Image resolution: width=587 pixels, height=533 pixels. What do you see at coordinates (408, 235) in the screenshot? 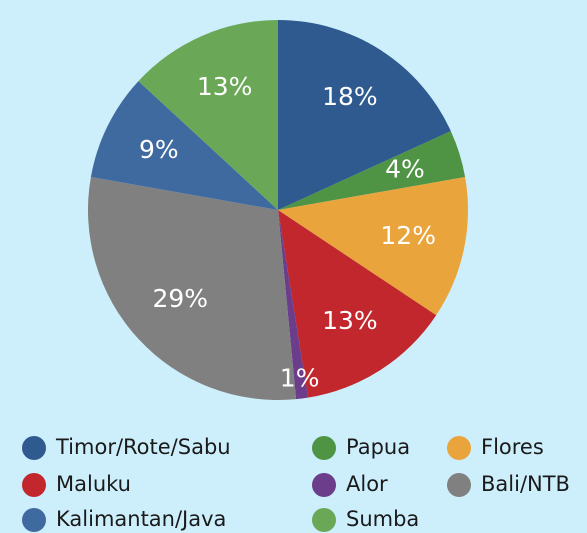
I see `slice-label: 12%` at bounding box center [408, 235].